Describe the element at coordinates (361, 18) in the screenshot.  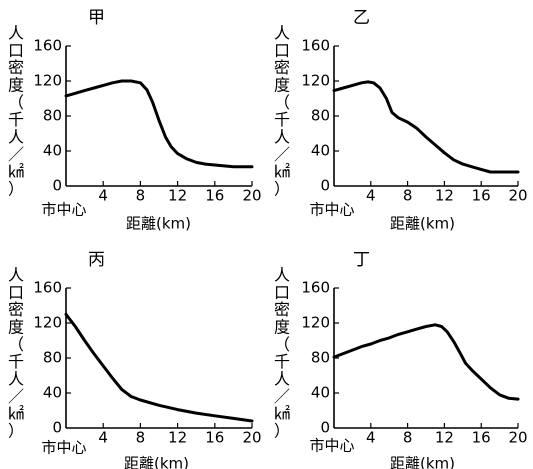
I see `panel-title: 乙` at that location.